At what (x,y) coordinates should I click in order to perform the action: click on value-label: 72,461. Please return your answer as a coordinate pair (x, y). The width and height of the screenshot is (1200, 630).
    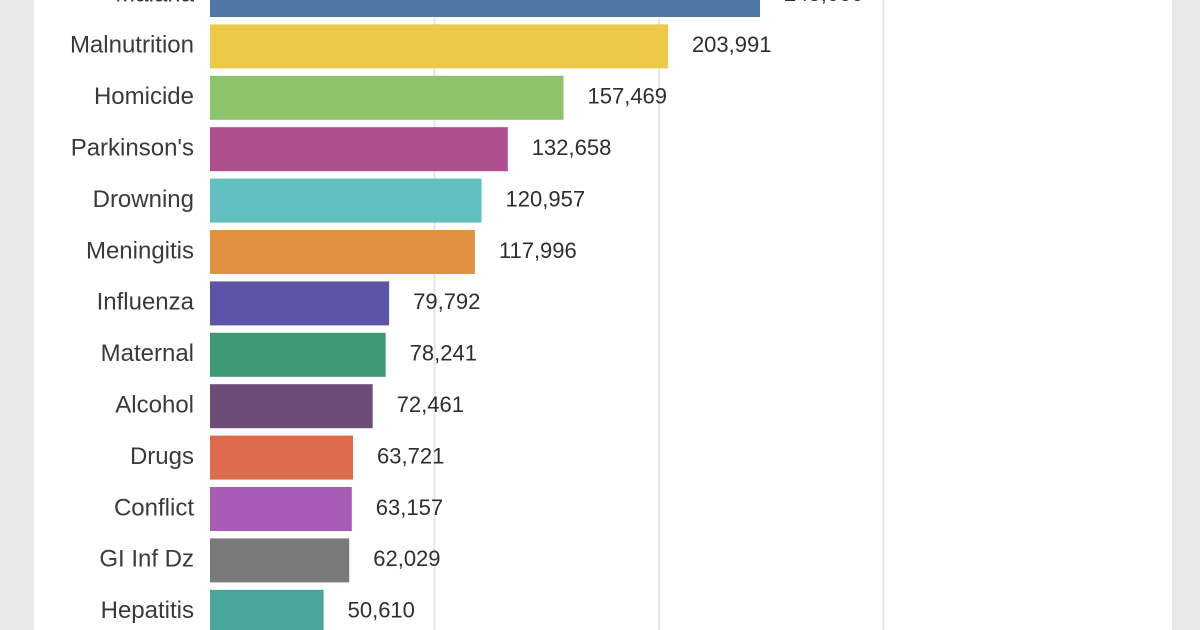
    Looking at the image, I should click on (430, 404).